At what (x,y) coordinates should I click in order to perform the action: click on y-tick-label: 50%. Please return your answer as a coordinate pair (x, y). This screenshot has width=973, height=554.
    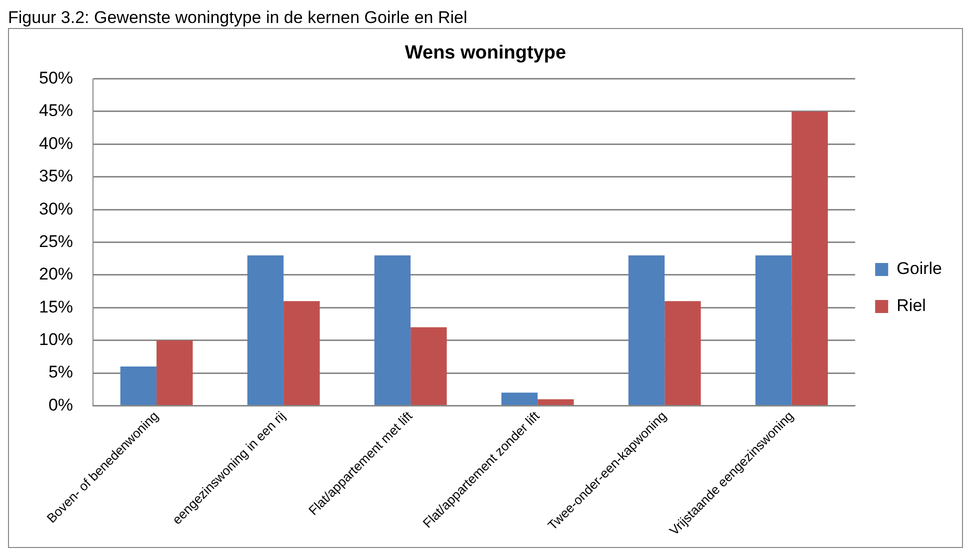
    Looking at the image, I should click on (56, 78).